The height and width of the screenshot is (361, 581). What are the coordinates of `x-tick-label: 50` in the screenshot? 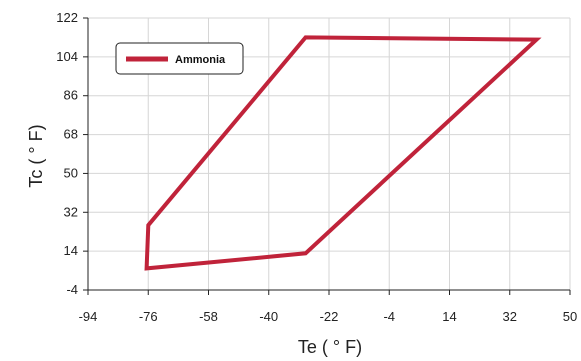 It's located at (570, 316).